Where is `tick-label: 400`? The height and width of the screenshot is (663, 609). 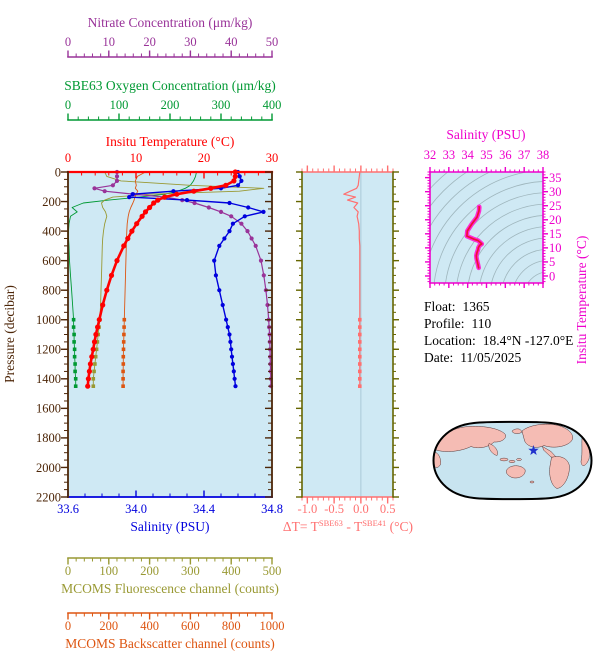 tick-label: 400 is located at coordinates (231, 571).